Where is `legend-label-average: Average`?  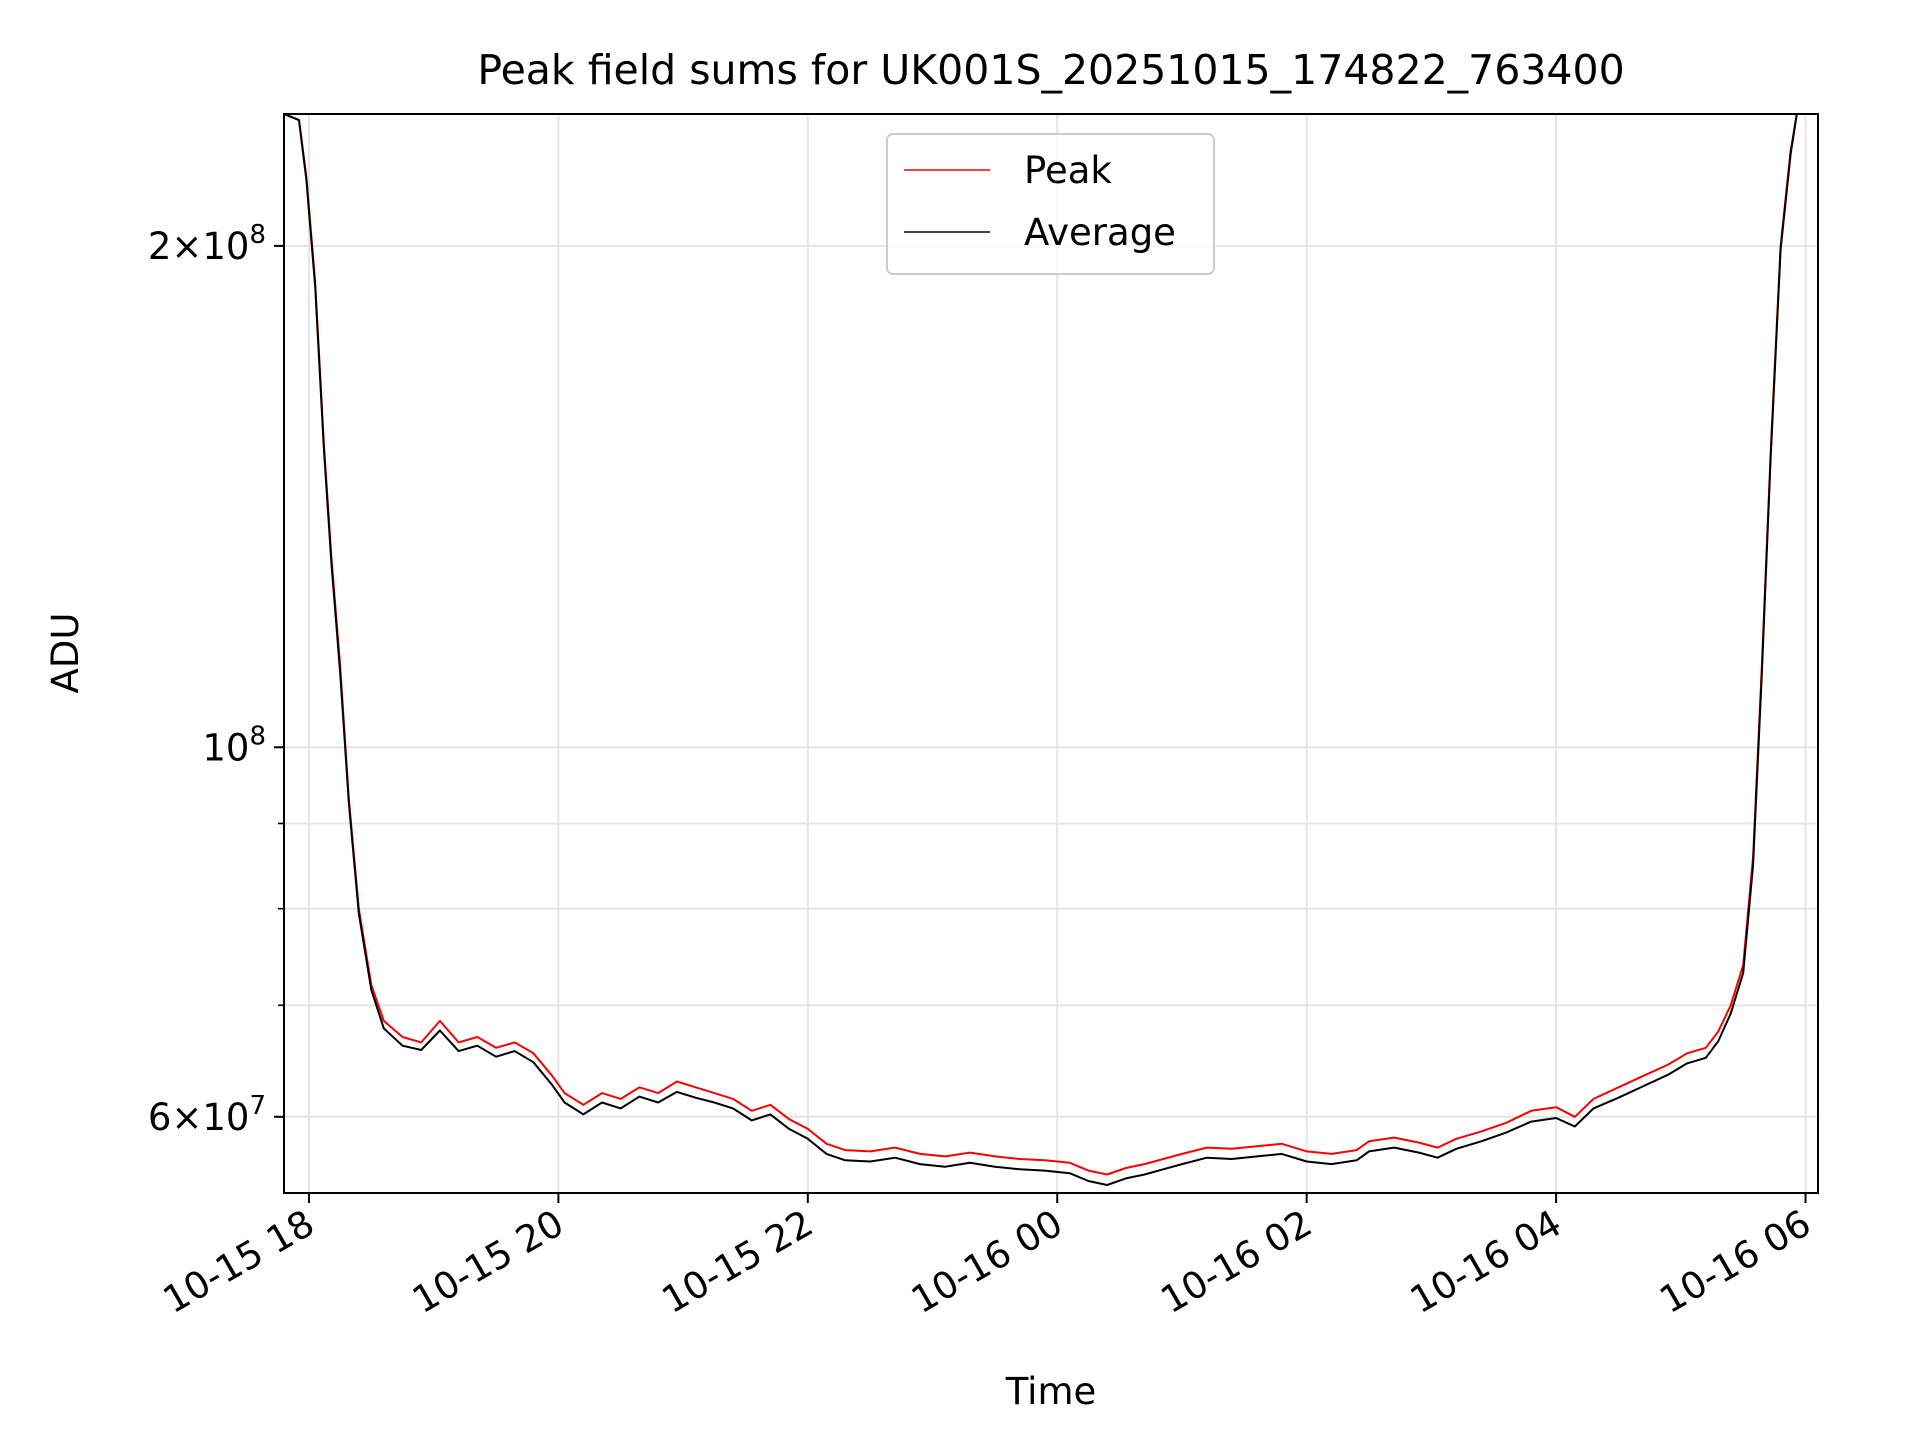
legend-label-average: Average is located at coordinates (1100, 232).